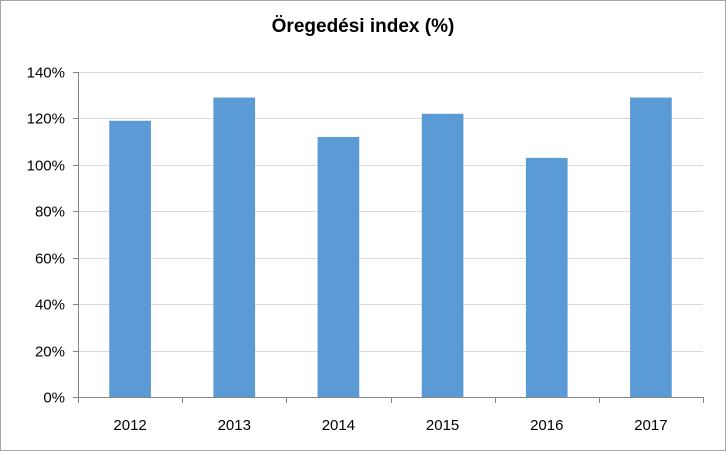  I want to click on x-tick-label: 2014, so click(338, 425).